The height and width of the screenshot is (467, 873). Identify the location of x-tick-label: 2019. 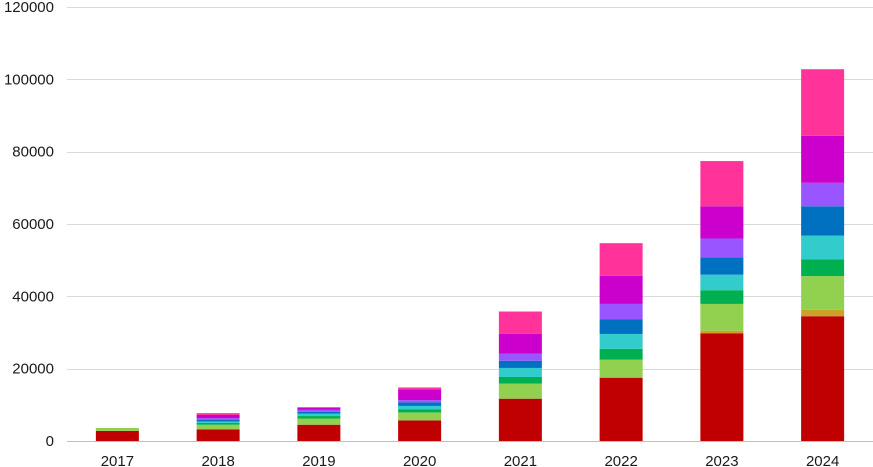
(318, 460).